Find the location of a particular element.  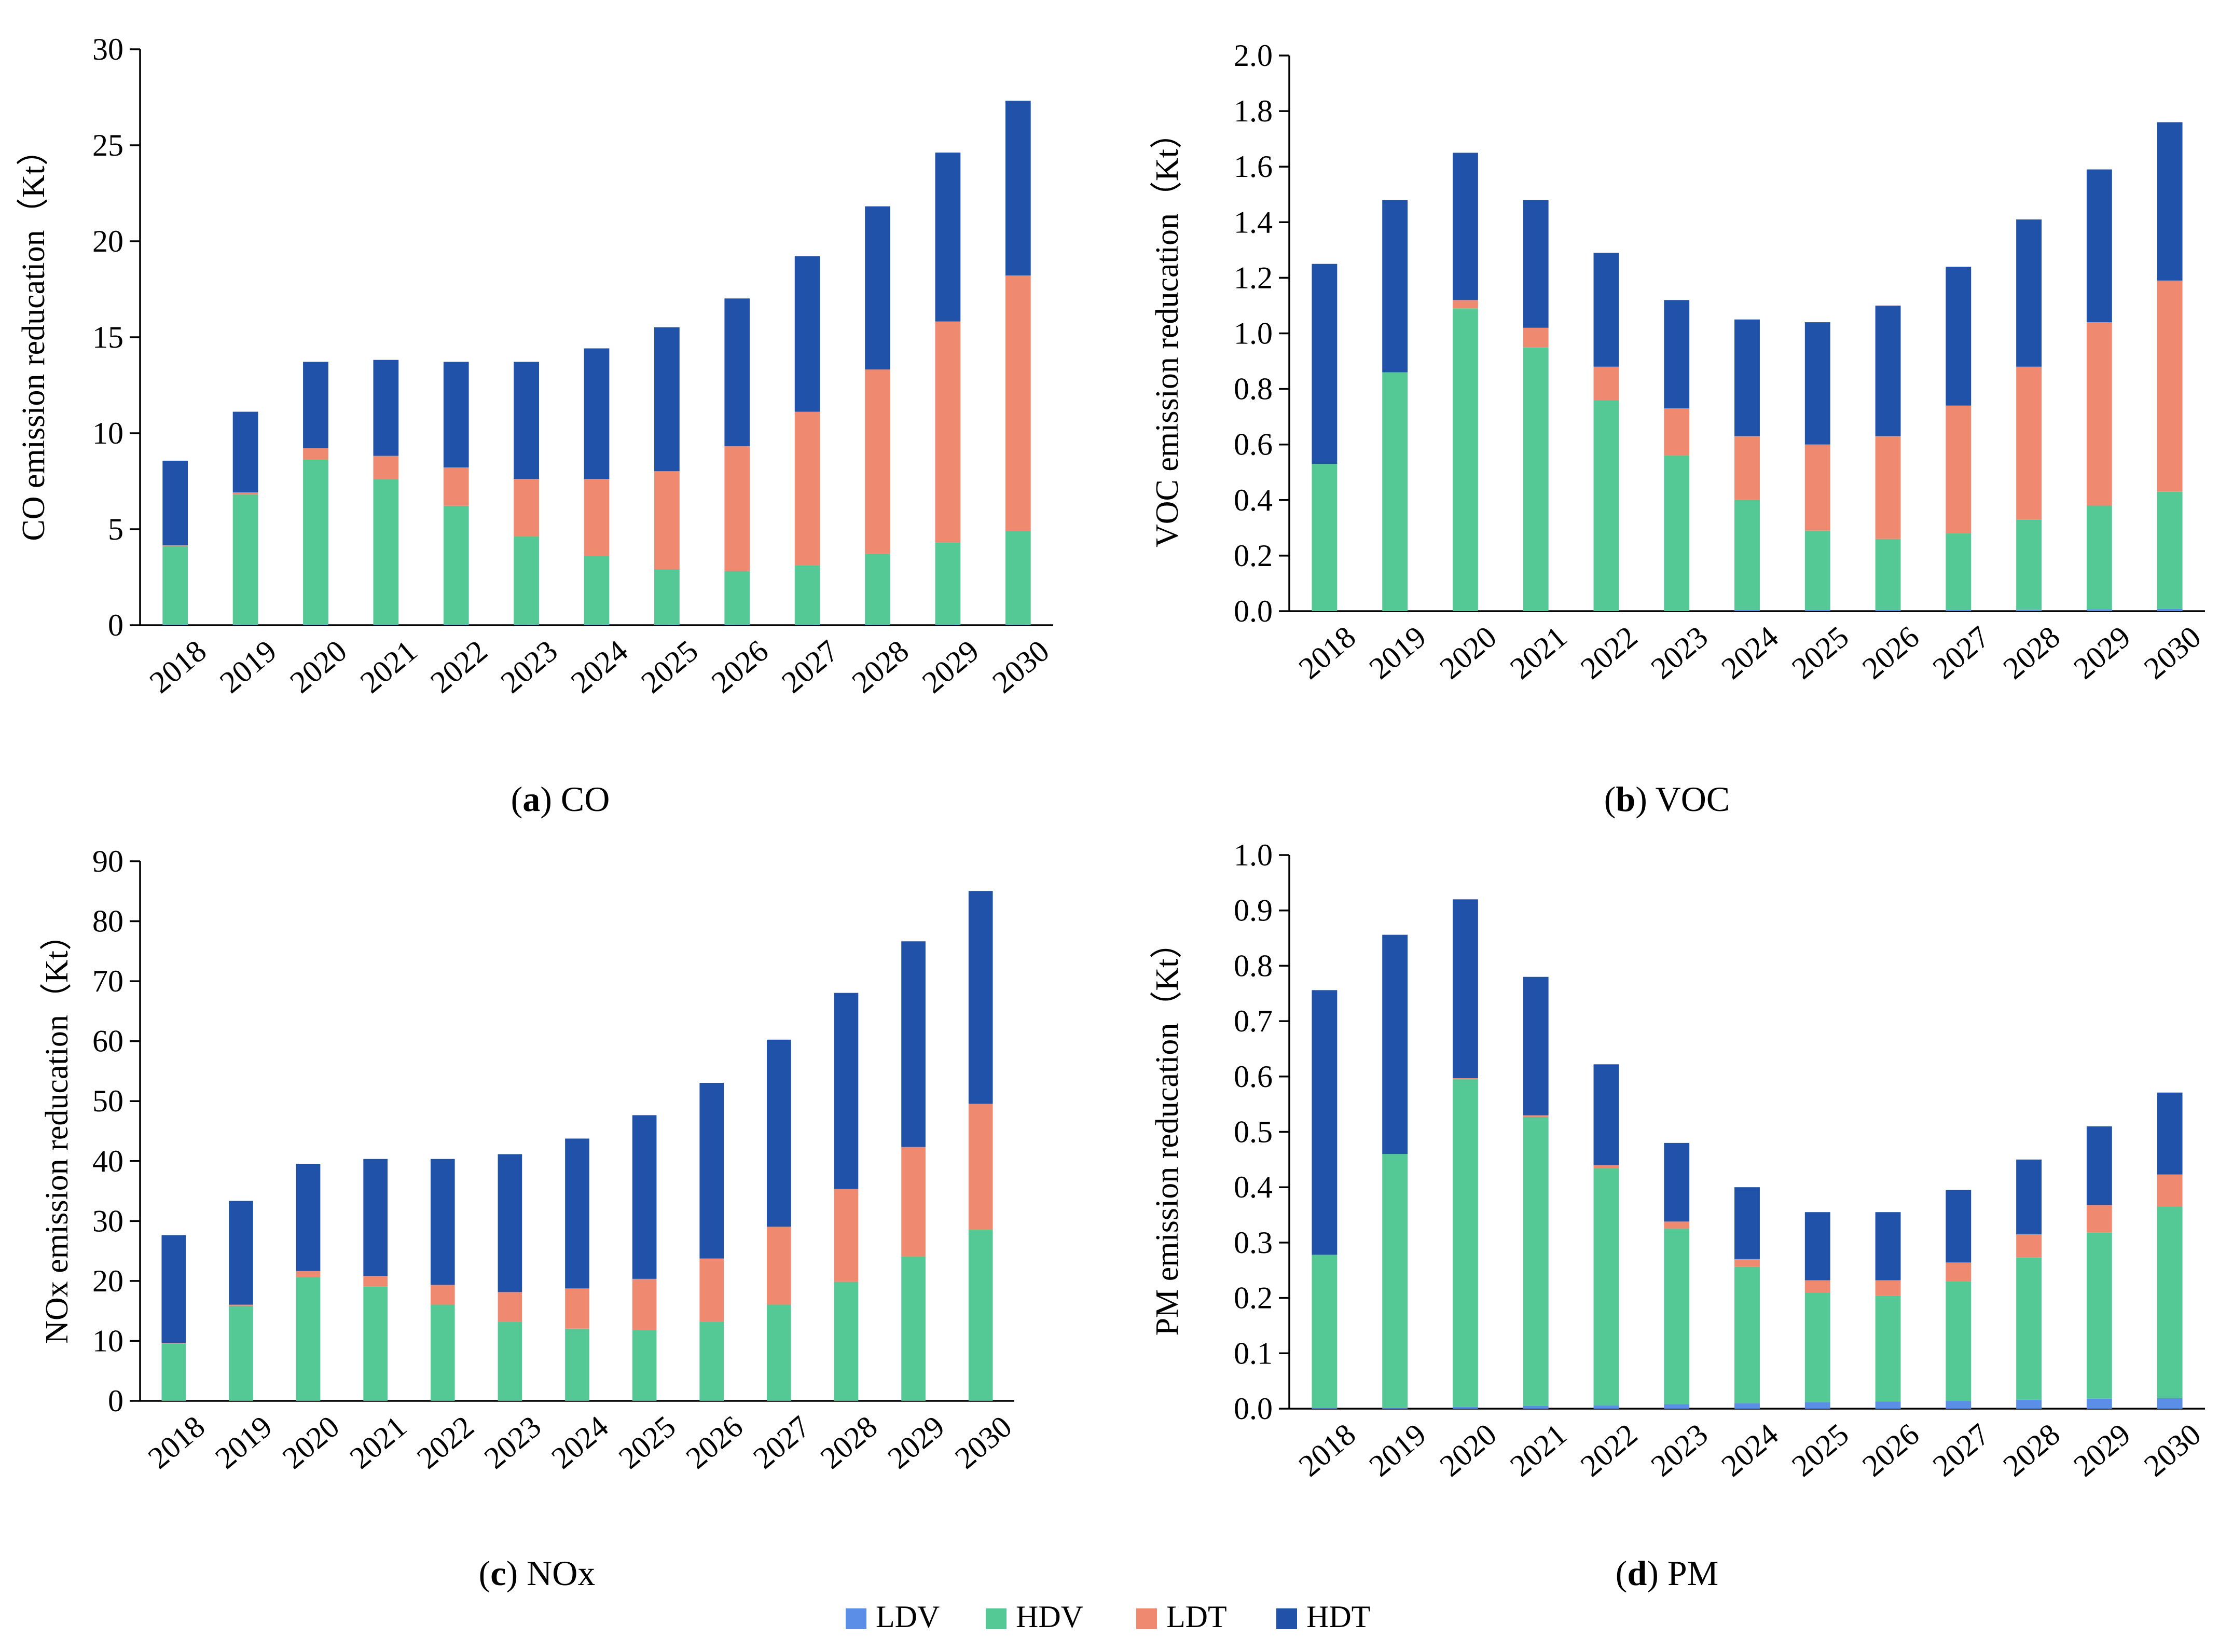

bar-ldv-2023 is located at coordinates (1677, 1406).